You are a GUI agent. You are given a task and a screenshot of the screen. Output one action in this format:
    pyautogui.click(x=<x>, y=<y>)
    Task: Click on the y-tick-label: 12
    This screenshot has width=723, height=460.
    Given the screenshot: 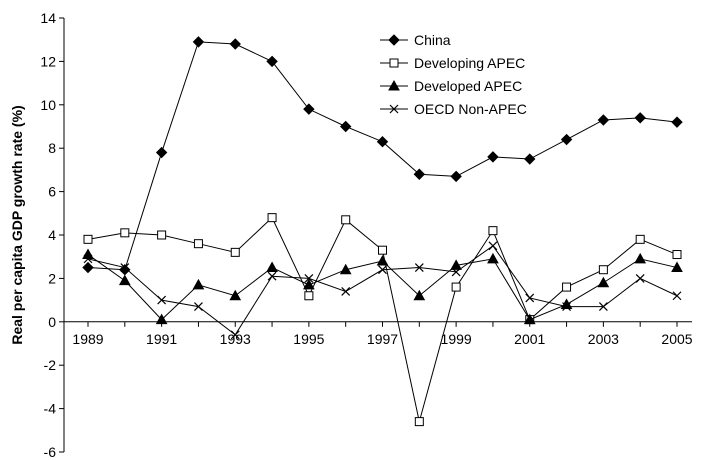 What is the action you would take?
    pyautogui.click(x=48, y=61)
    